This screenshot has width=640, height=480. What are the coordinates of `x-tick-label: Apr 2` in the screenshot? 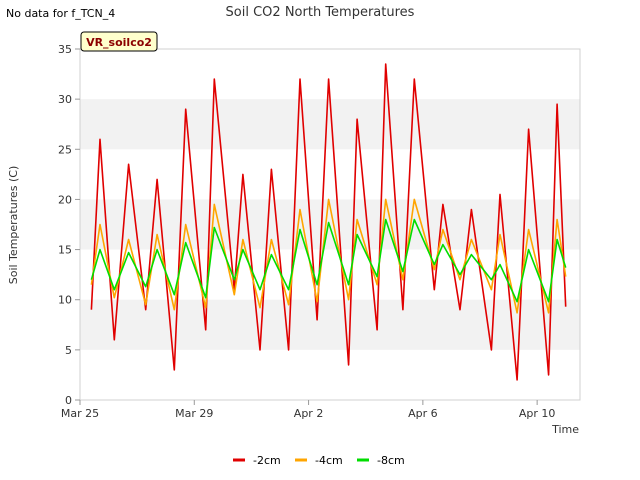 It's located at (309, 413).